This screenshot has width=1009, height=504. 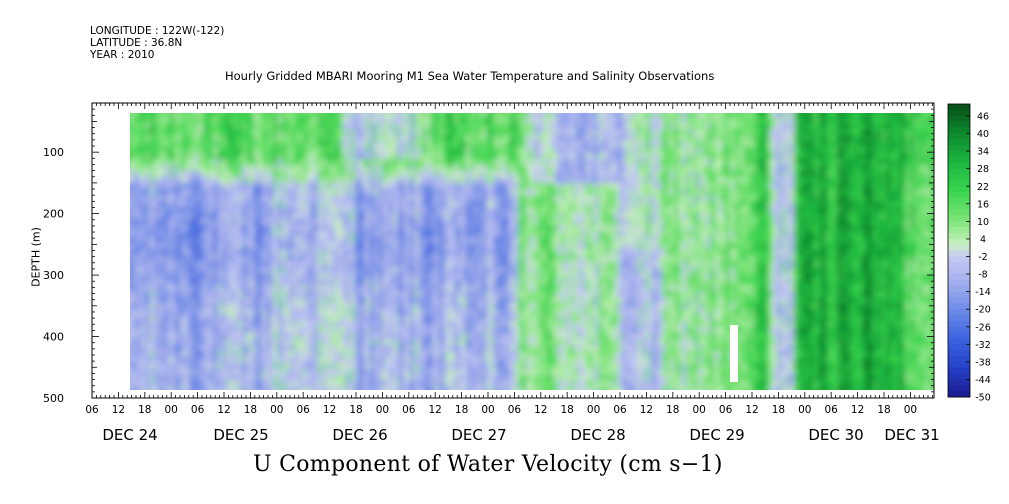 What do you see at coordinates (122, 55) in the screenshot?
I see `year-label: YEAR : 2010` at bounding box center [122, 55].